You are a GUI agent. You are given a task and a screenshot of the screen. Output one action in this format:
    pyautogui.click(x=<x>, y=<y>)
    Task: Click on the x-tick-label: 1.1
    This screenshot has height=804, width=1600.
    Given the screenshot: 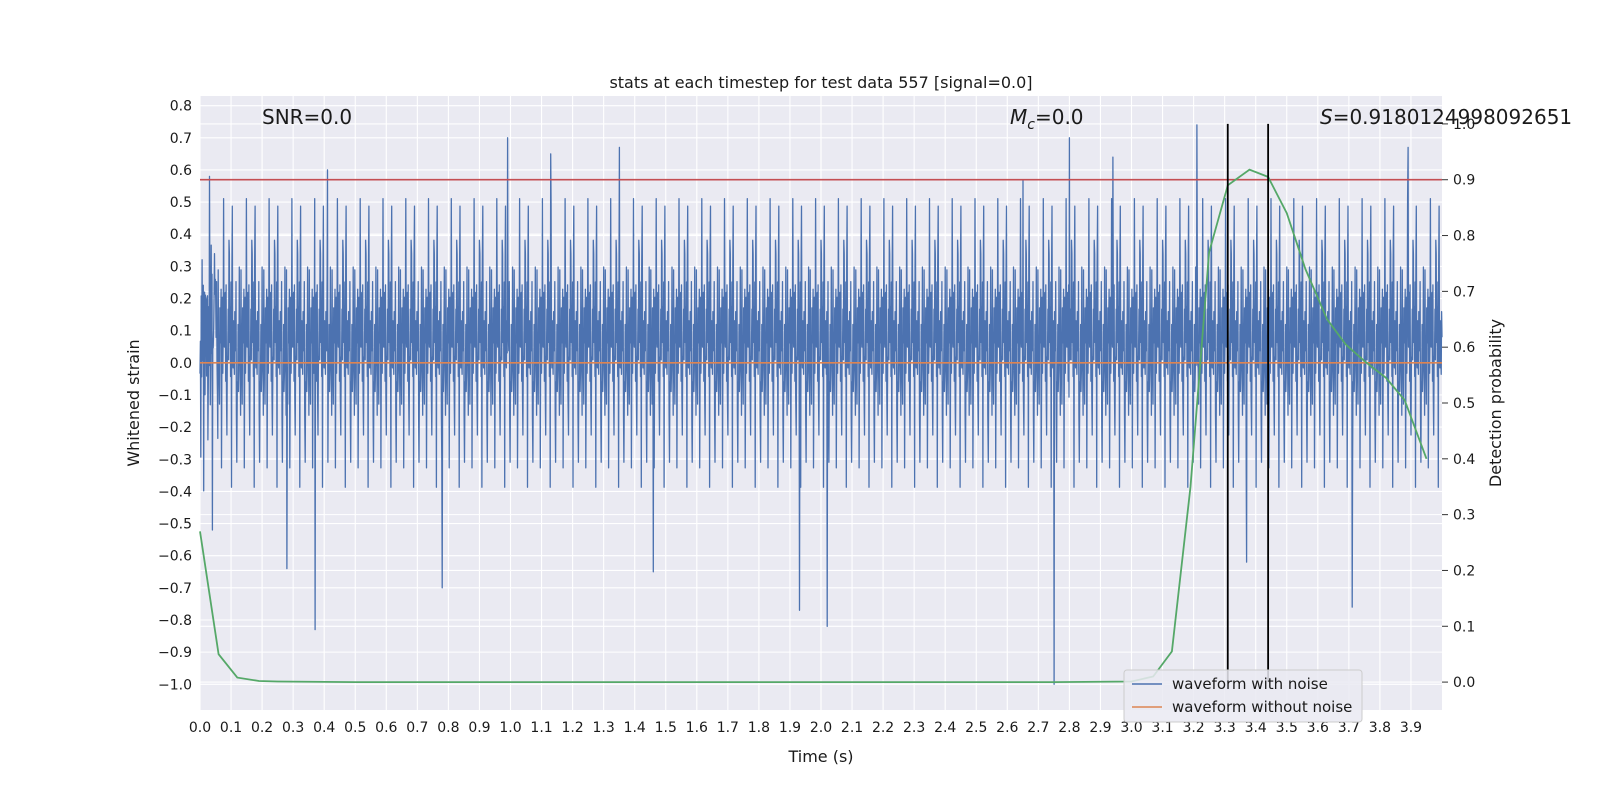 What is the action you would take?
    pyautogui.click(x=541, y=728)
    